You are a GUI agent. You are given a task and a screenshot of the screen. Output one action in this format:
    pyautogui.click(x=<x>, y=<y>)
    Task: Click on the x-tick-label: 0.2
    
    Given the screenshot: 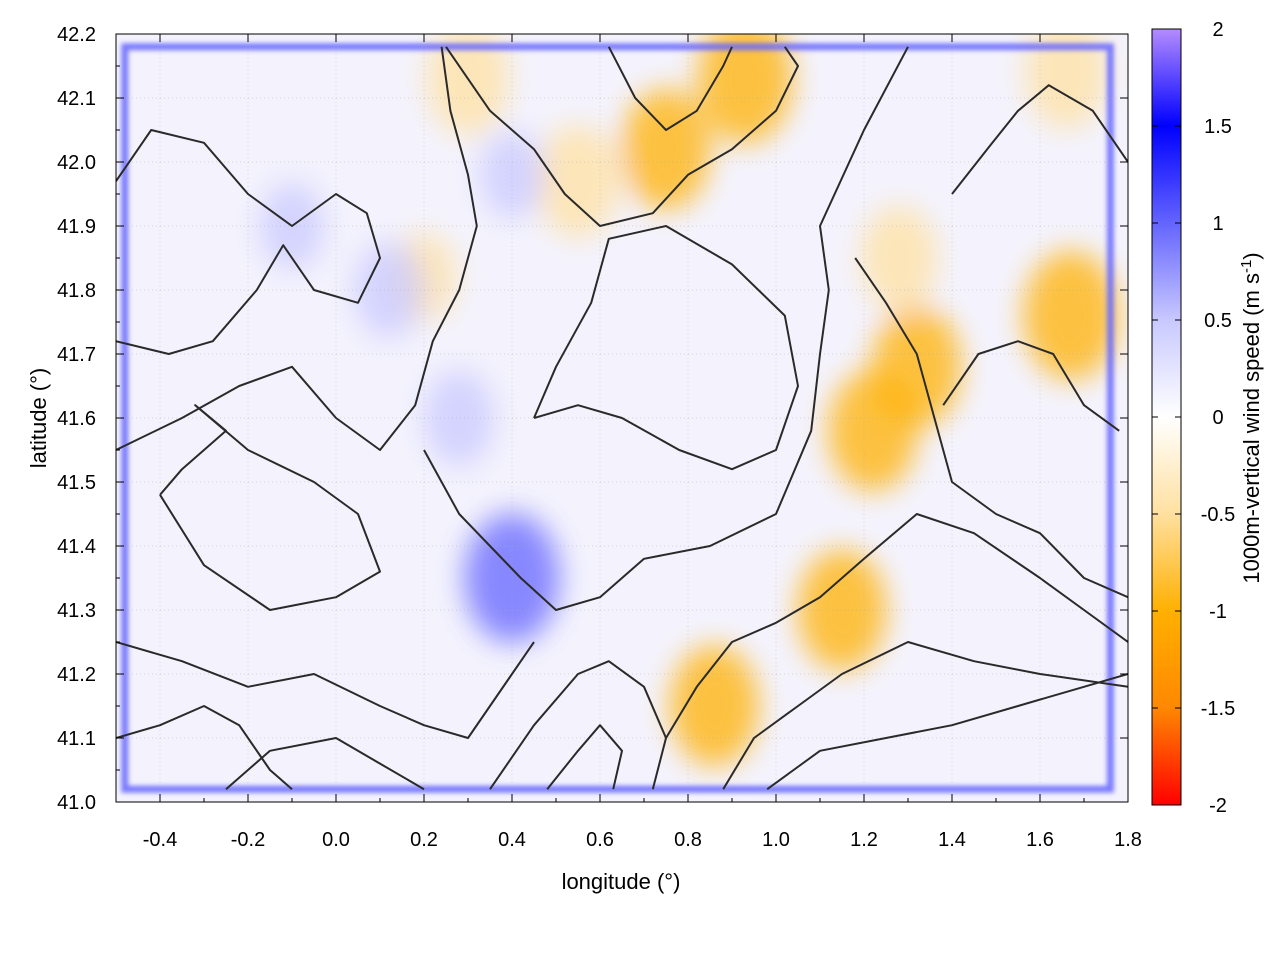 What is the action you would take?
    pyautogui.click(x=424, y=840)
    